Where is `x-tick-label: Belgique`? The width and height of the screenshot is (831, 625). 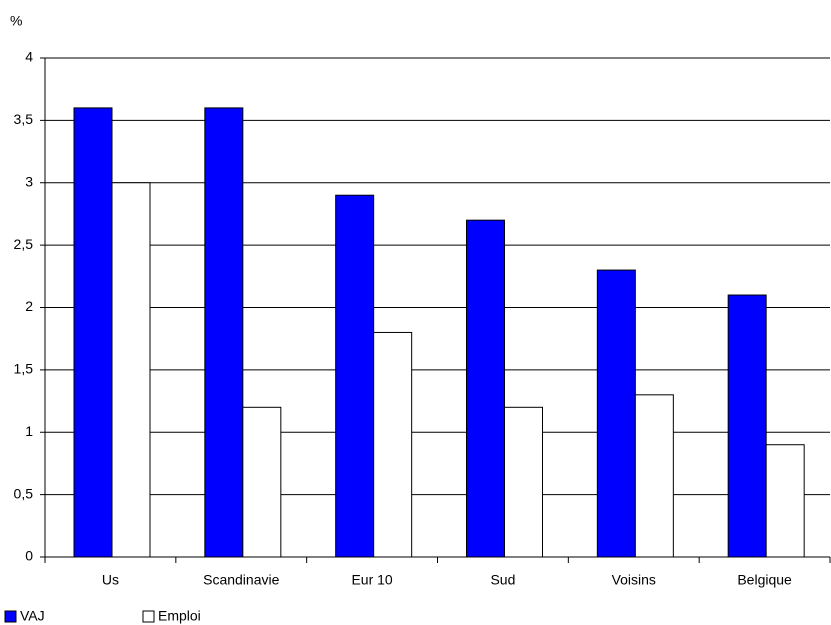
x-tick-label: Belgique is located at coordinates (764, 580).